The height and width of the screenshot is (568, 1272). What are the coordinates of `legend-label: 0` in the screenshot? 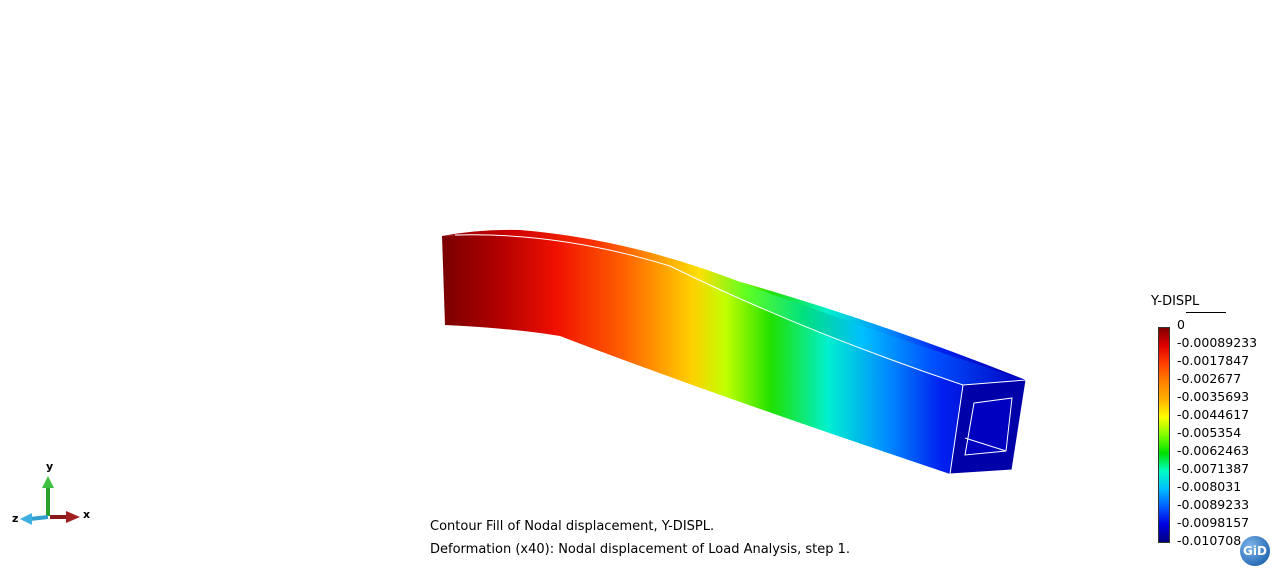 It's located at (1181, 324).